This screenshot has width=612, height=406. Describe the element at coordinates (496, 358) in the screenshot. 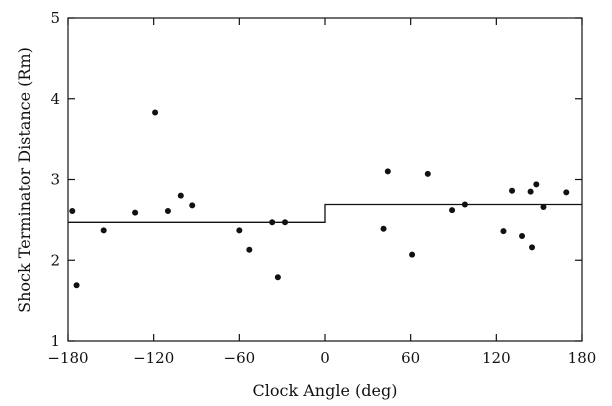

I see `x-tick-label: 120` at that location.